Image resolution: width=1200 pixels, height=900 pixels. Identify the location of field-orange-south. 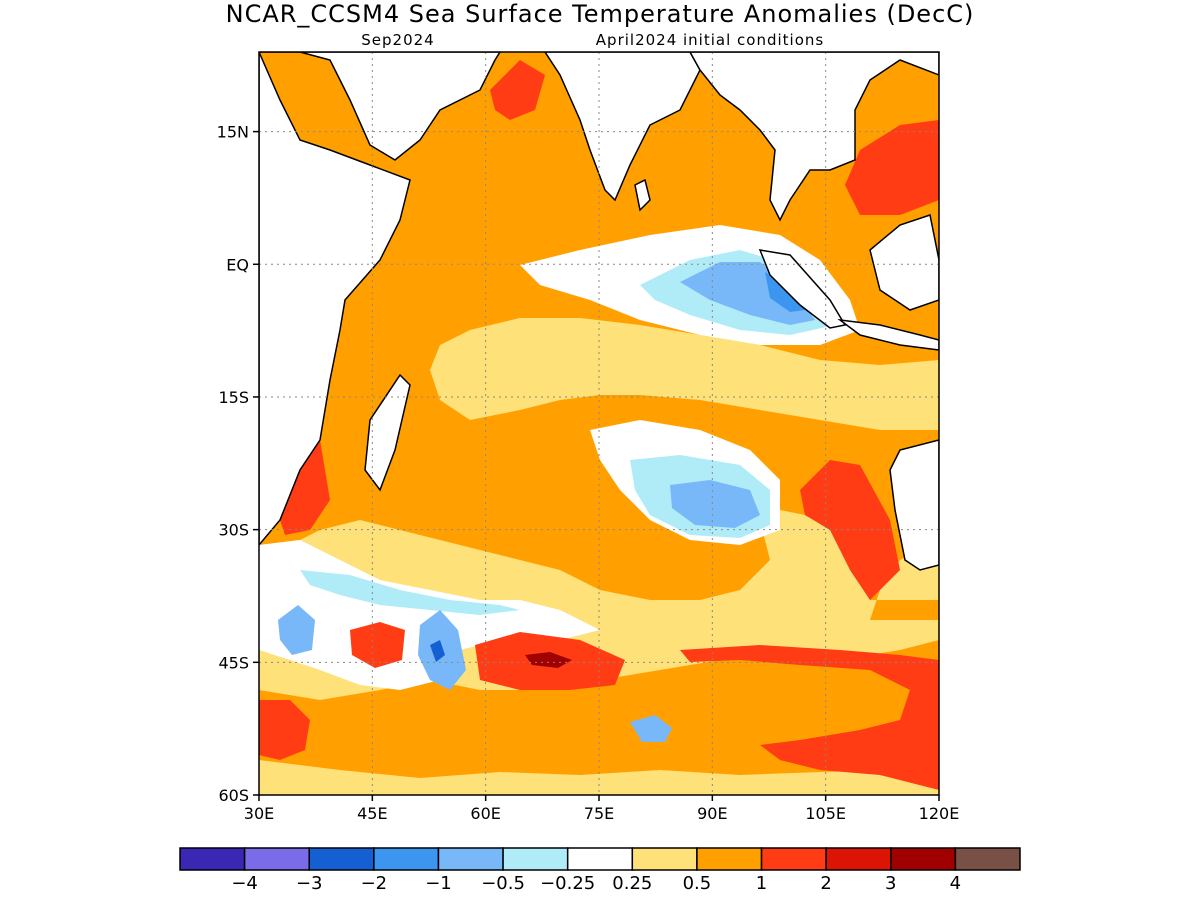
(599, 747).